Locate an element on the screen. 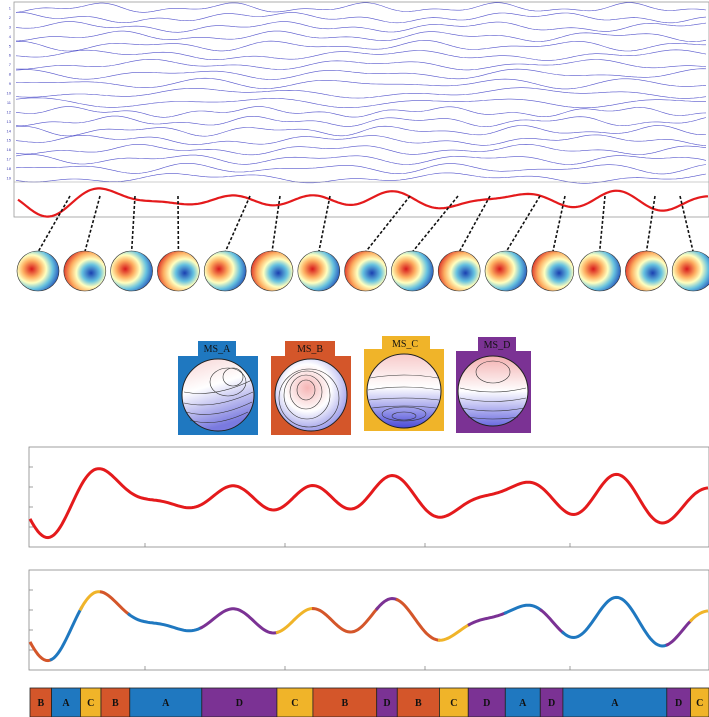 This screenshot has width=709, height=717. template-ms-b-tab is located at coordinates (310, 348).